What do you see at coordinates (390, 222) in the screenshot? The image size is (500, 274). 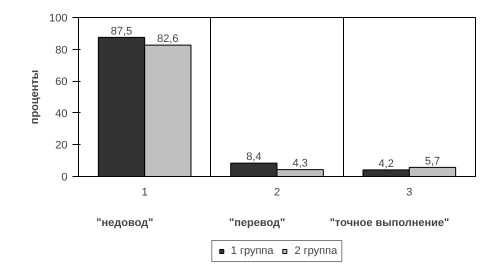 I see `text: "точное выполнение"` at bounding box center [390, 222].